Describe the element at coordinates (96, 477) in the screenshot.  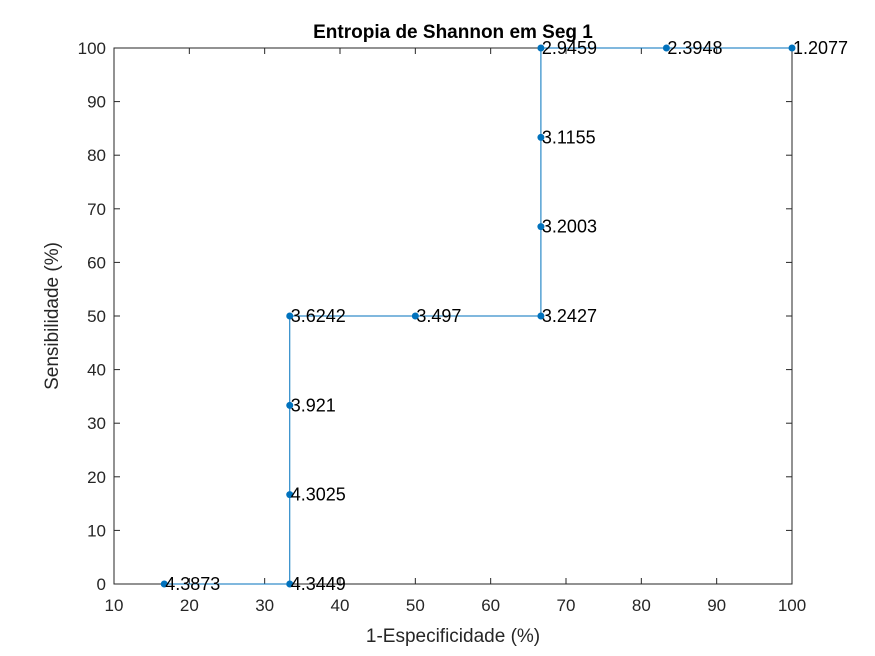
I see `y-tick-label: 20` at that location.